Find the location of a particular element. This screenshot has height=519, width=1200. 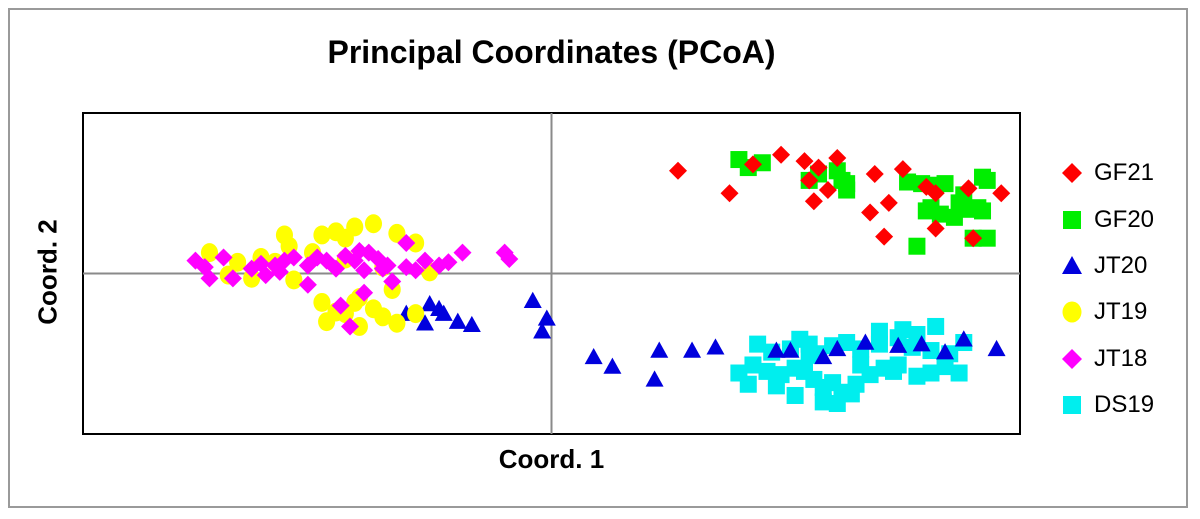

legend-item-gf20: GF20 is located at coordinates (1125, 219).